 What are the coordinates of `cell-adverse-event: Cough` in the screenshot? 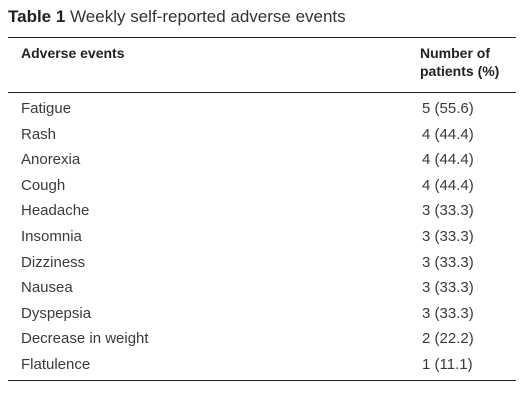 It's located at (43, 185).